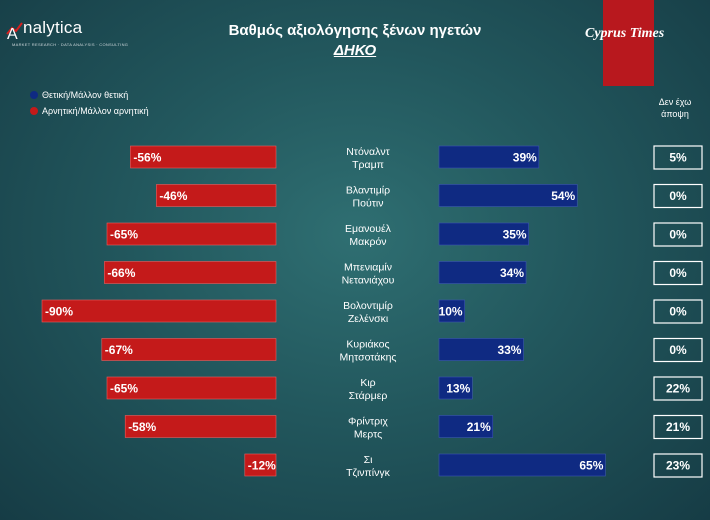  Describe the element at coordinates (59, 312) in the screenshot. I see `negative-bar-label: -90%` at that location.